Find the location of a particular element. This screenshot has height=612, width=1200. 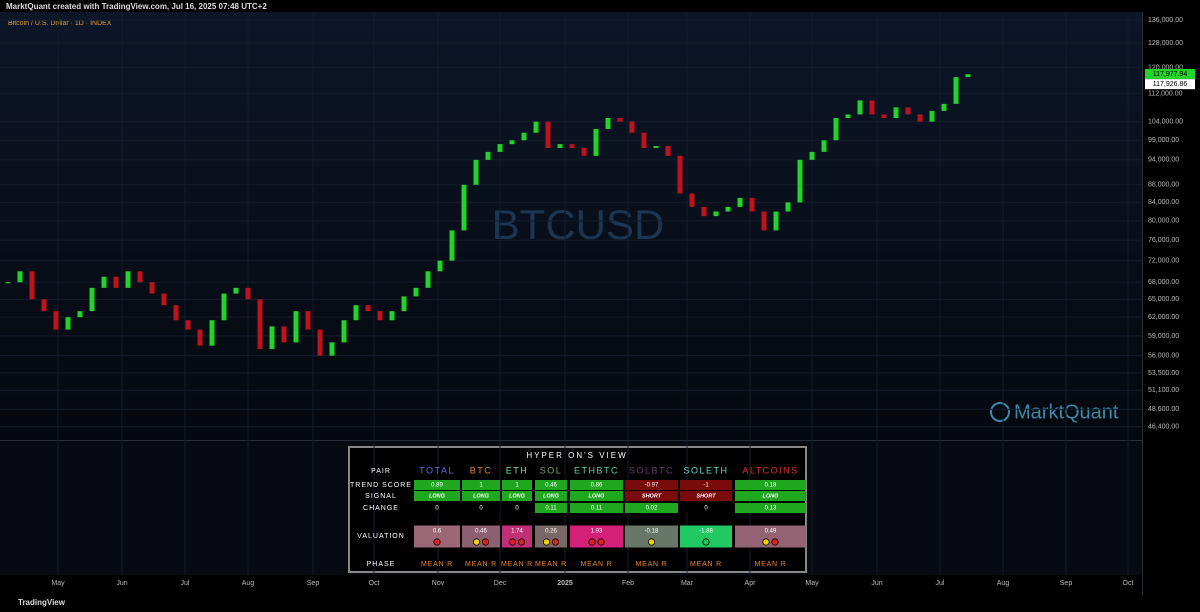

footer-bar is located at coordinates (600, 604).